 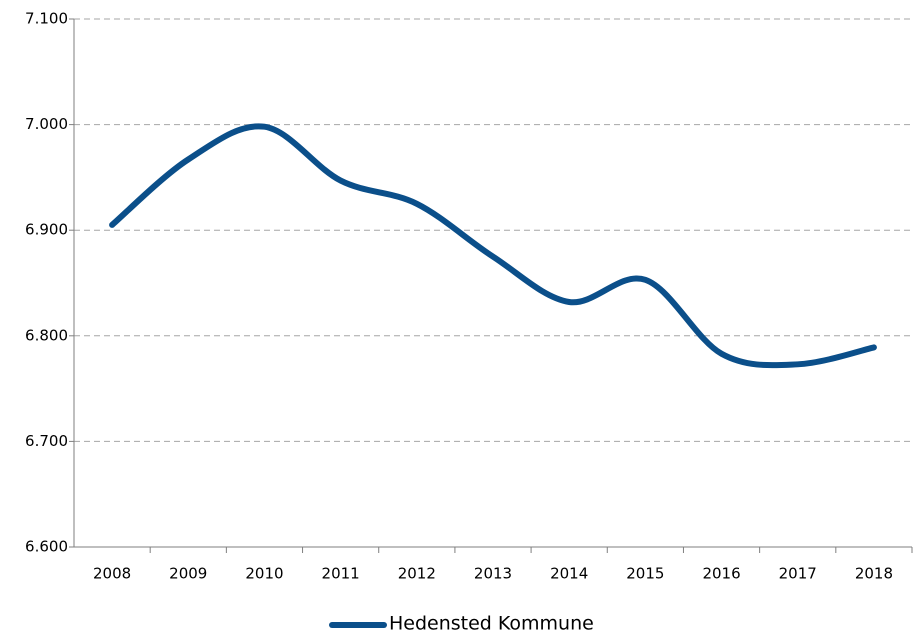 What do you see at coordinates (46, 335) in the screenshot?
I see `y-tick-label: 6.800` at bounding box center [46, 335].